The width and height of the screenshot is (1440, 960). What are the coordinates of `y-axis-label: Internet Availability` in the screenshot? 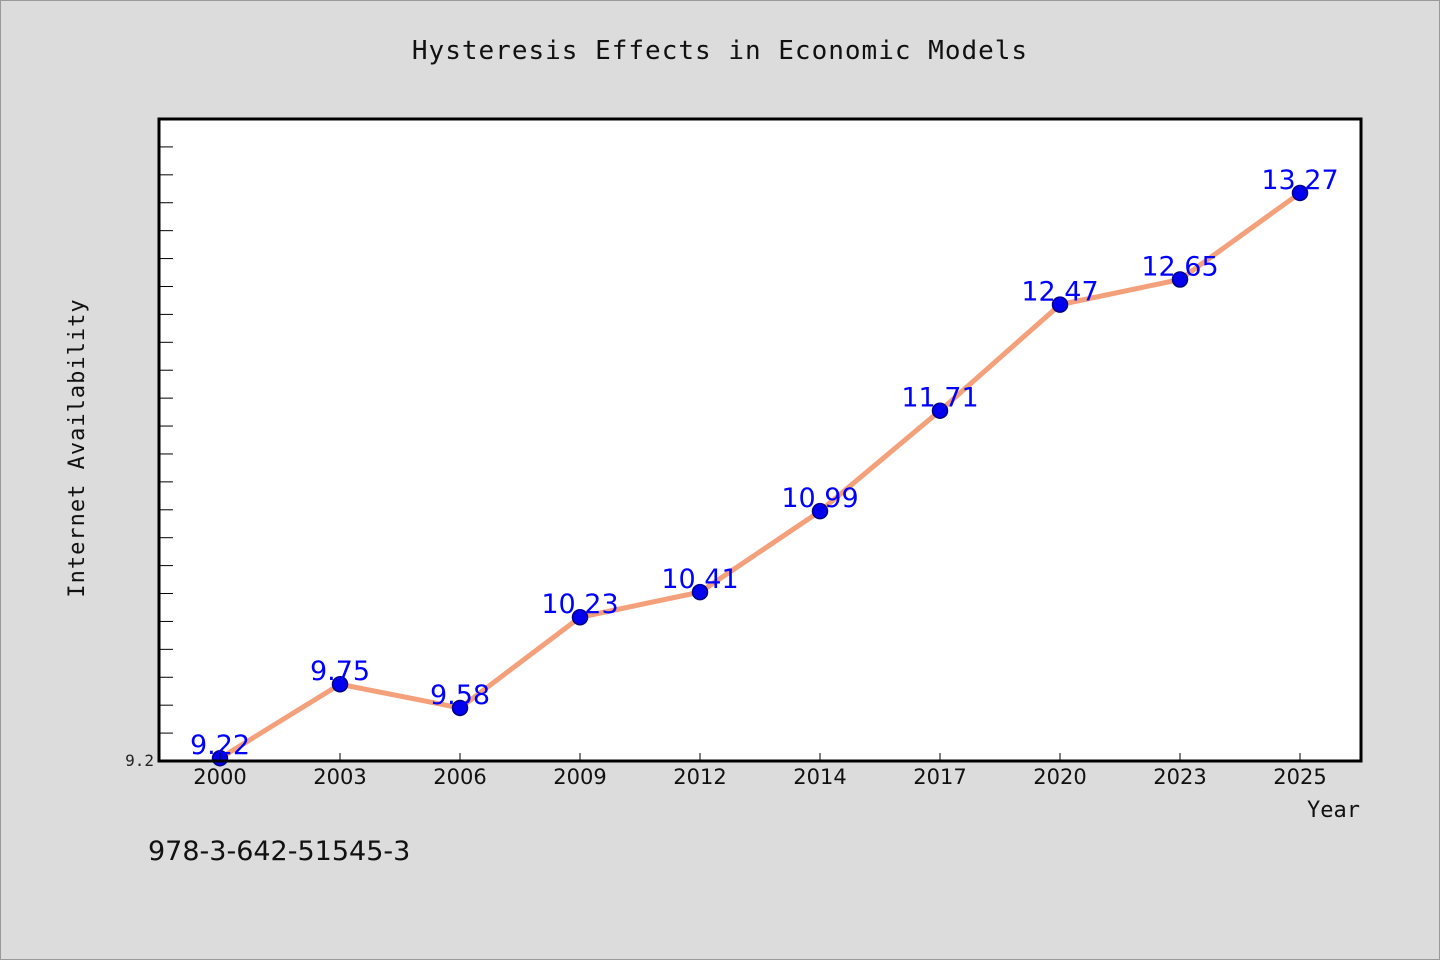 It's located at (77, 447).